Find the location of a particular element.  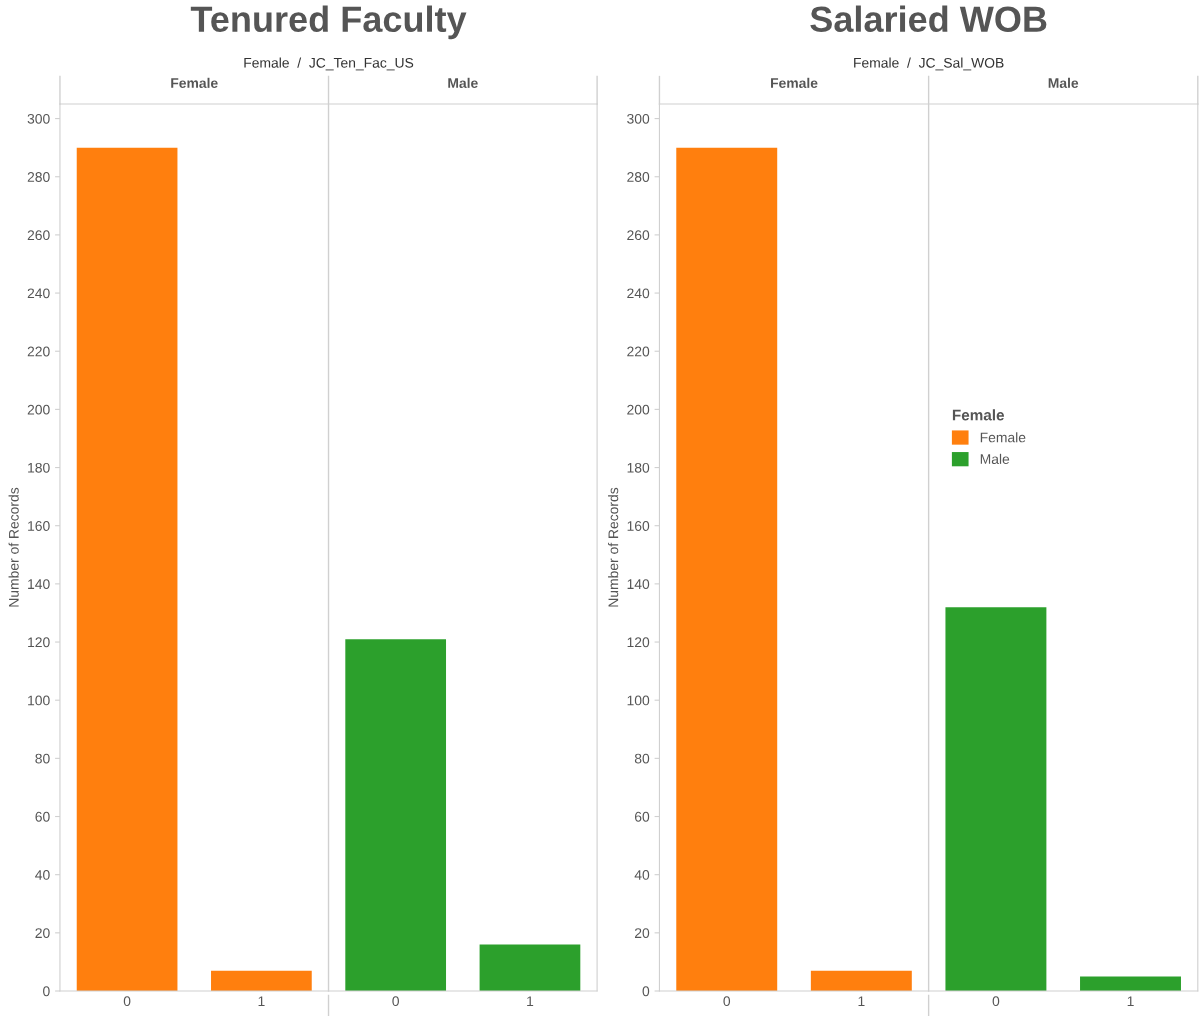

legend-label: Female is located at coordinates (1003, 437).